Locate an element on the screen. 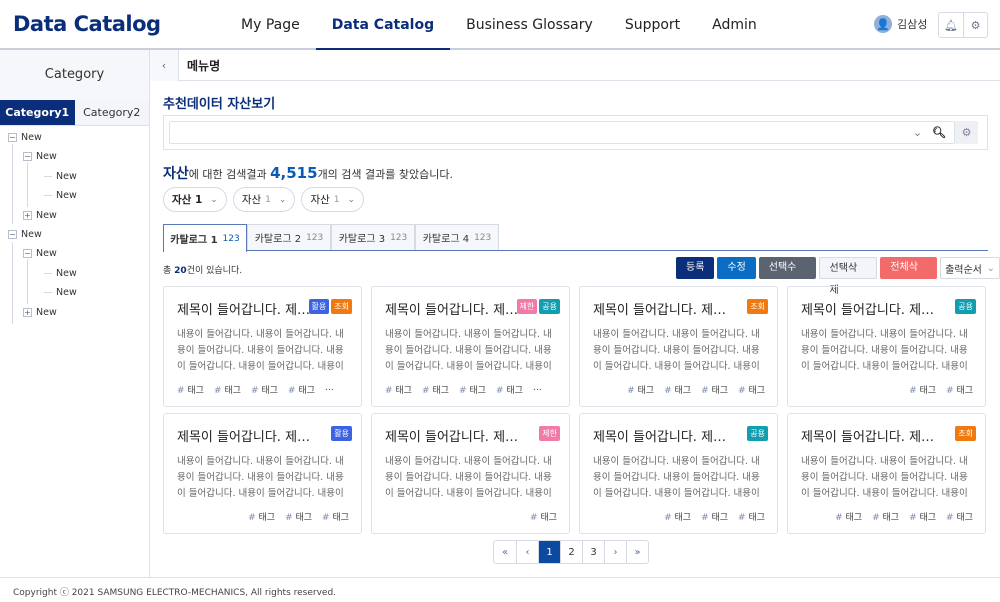  tab-catalog-2: 카탈로그 2 123 is located at coordinates (289, 237).